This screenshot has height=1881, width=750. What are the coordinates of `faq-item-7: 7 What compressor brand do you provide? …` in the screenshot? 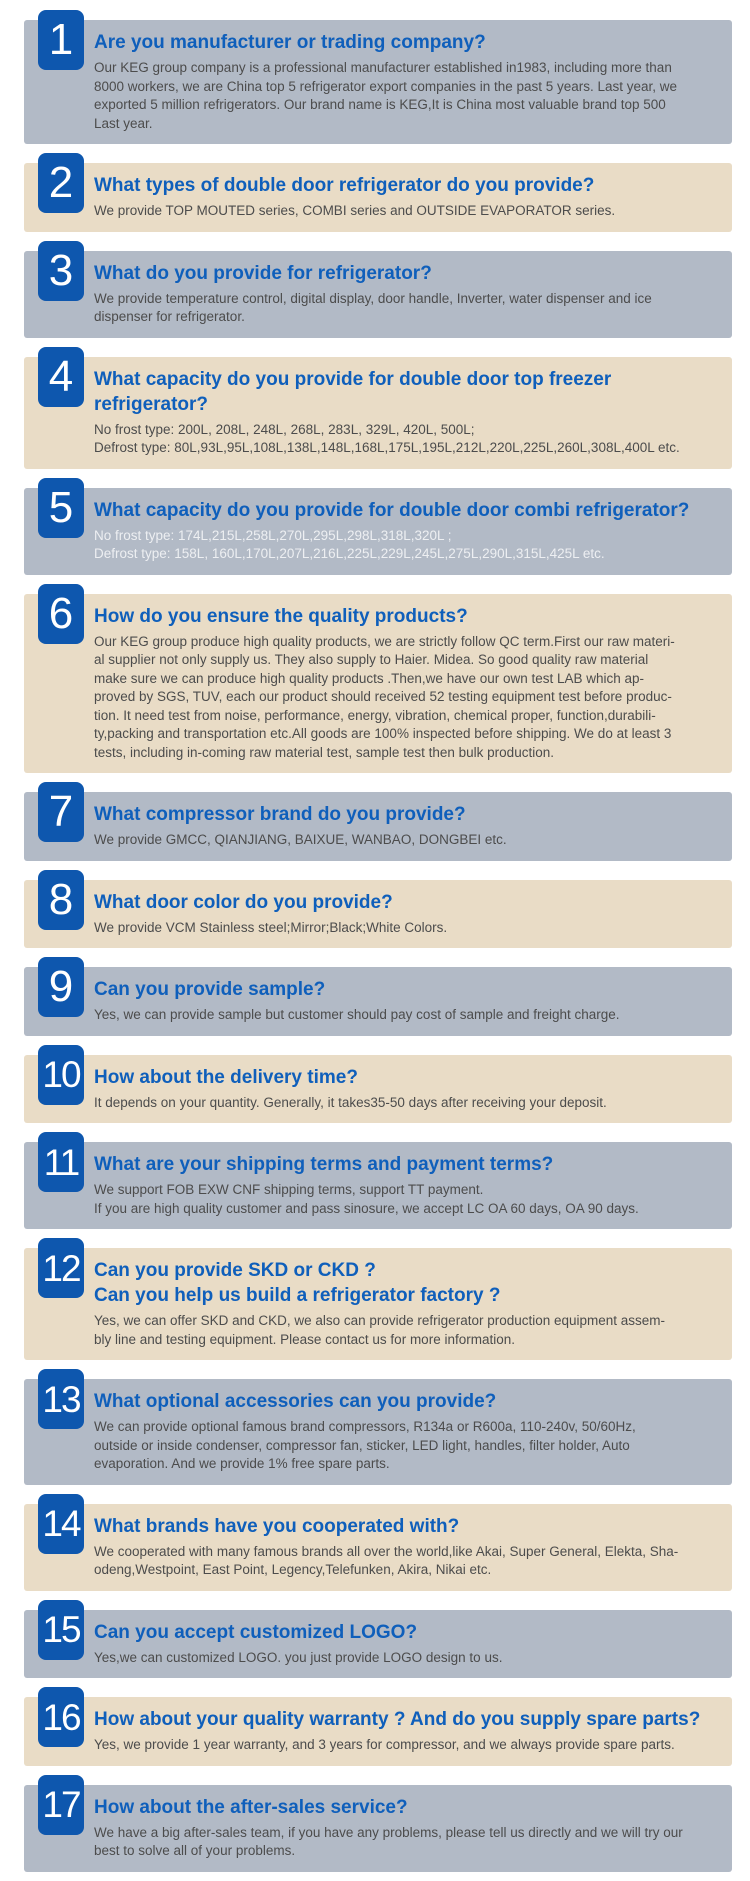 It's located at (375, 821).